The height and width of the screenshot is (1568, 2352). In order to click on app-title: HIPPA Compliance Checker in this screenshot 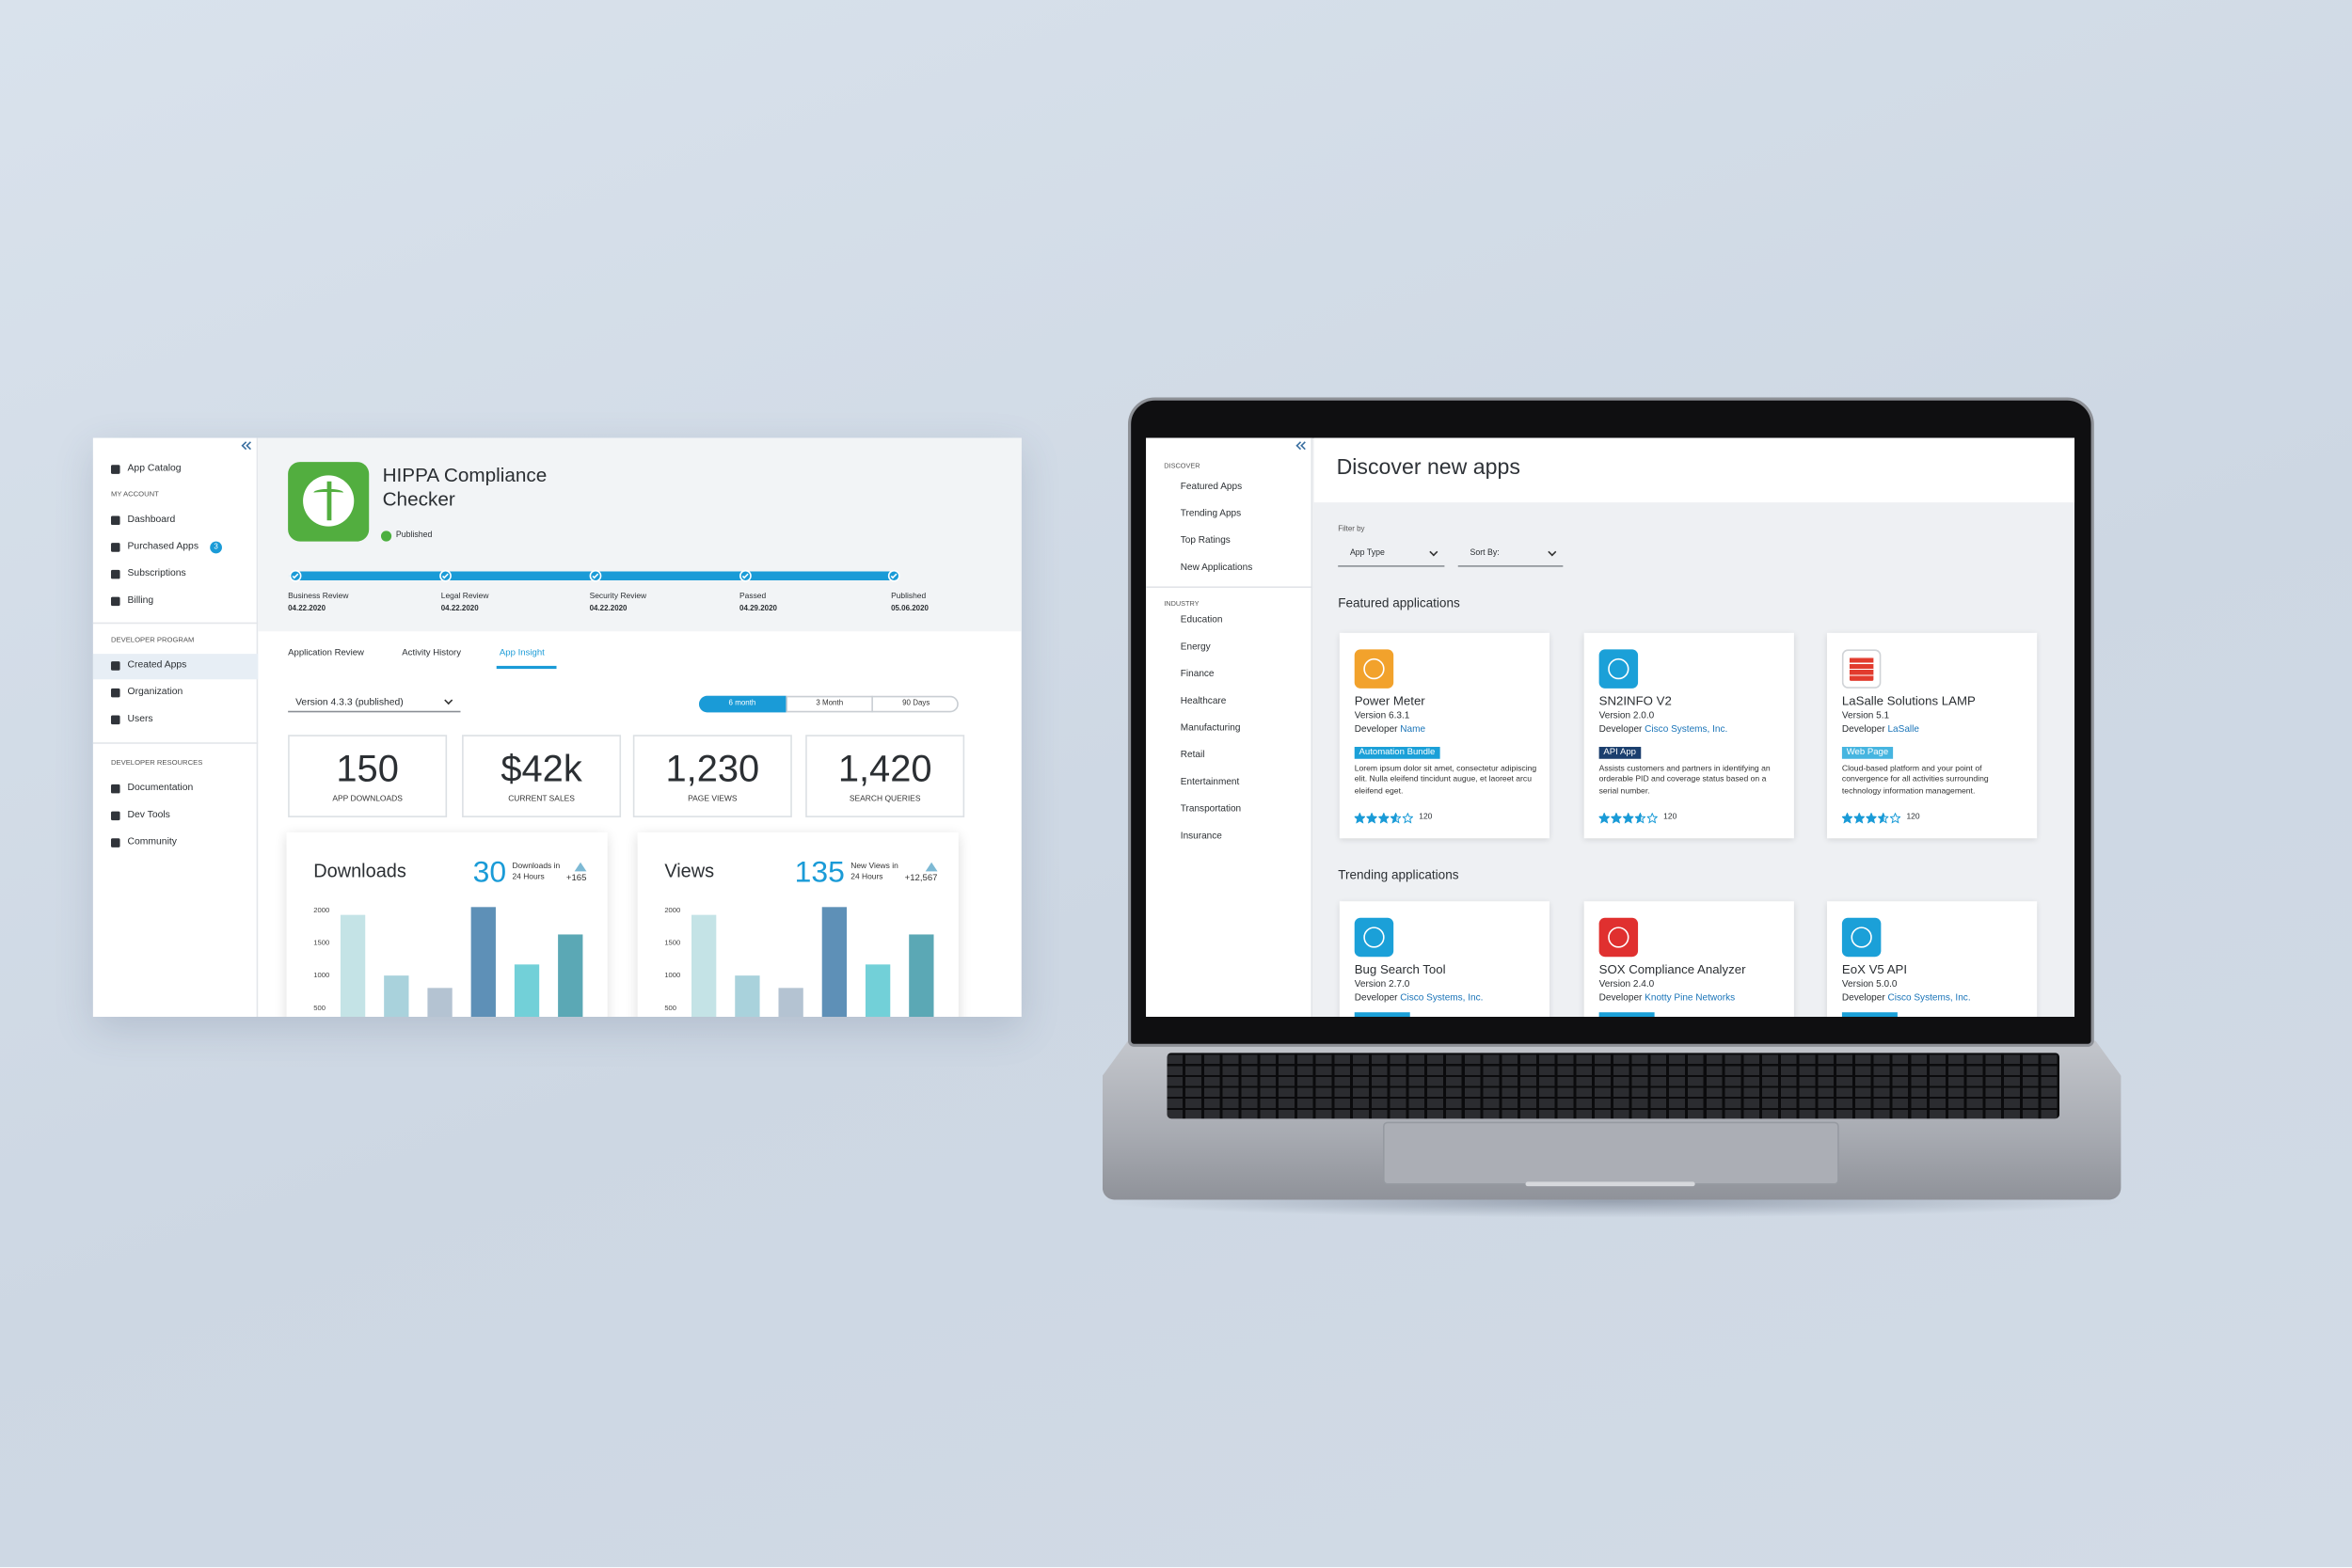, I will do `click(465, 487)`.